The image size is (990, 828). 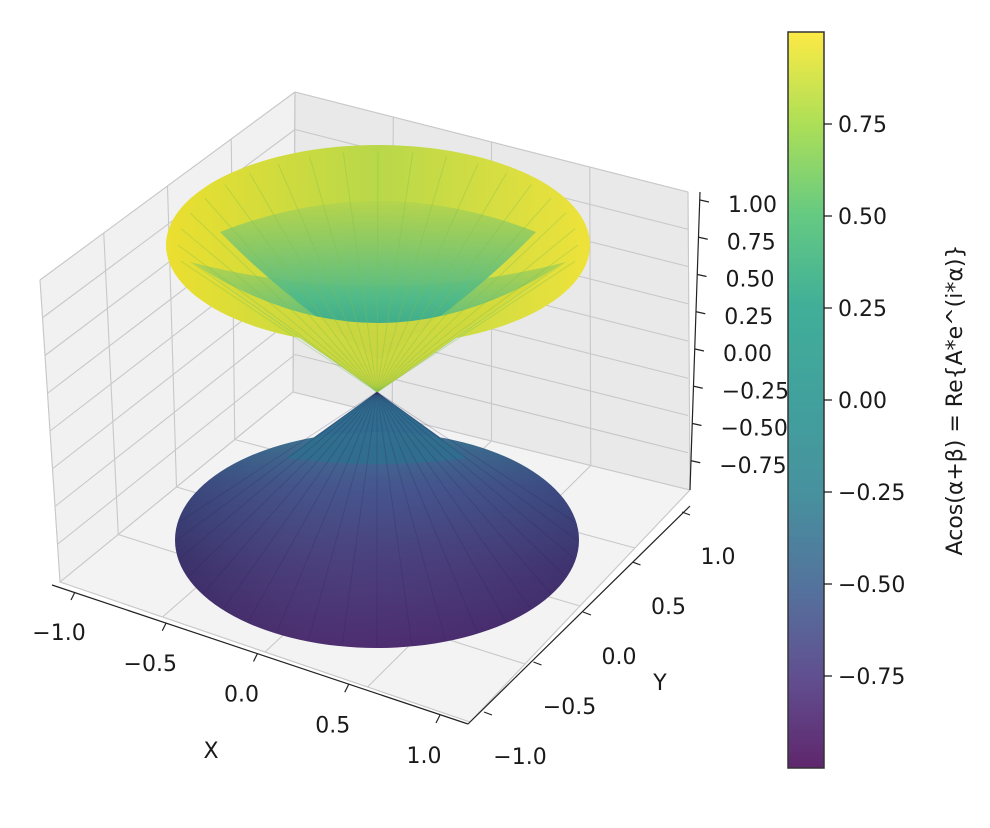 I want to click on lower-cone-shade, so click(x=377, y=540).